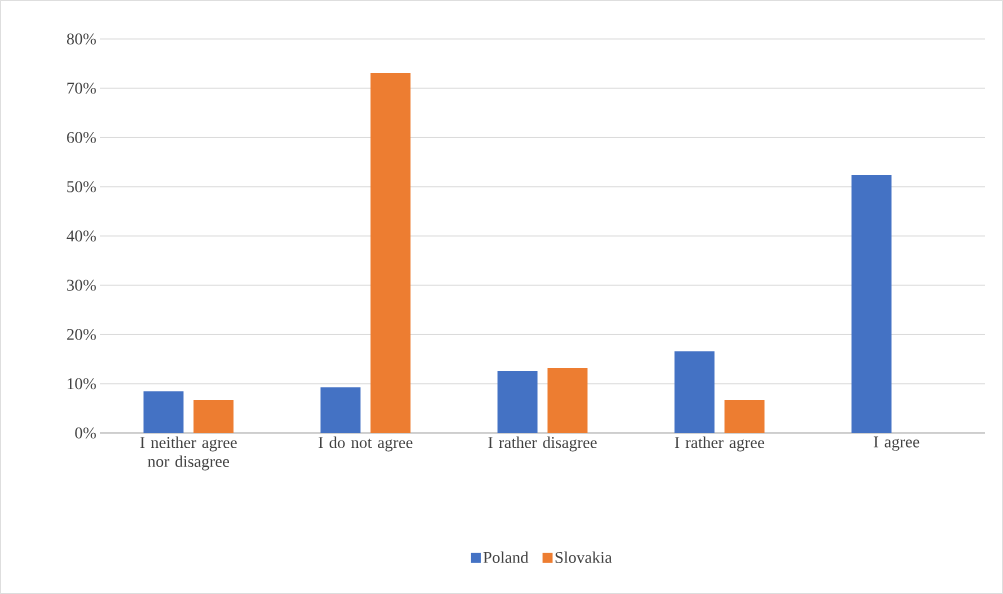  What do you see at coordinates (85, 433) in the screenshot?
I see `y-tick-label: 0%` at bounding box center [85, 433].